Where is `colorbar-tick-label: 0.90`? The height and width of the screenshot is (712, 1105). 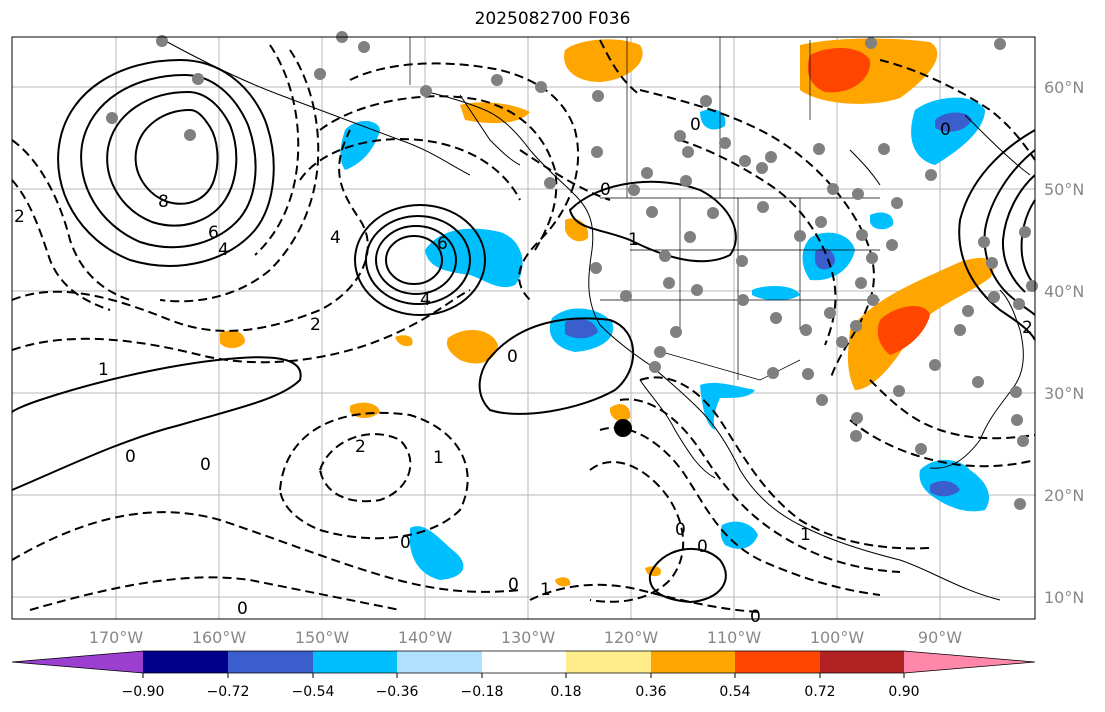 colorbar-tick-label: 0.90 is located at coordinates (903, 692).